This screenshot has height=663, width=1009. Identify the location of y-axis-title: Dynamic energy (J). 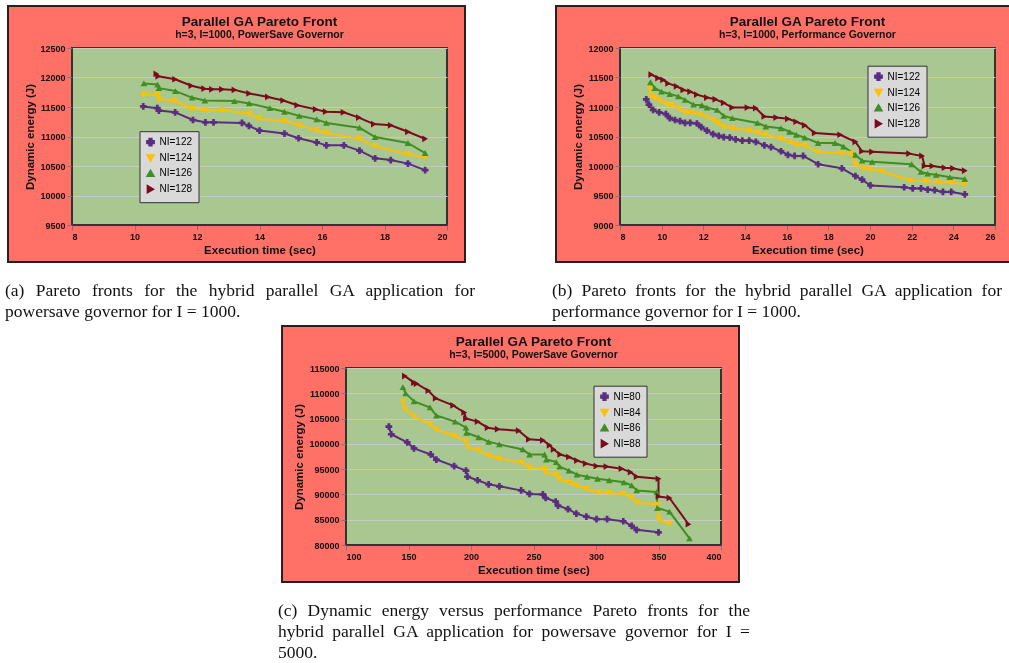
(30, 137).